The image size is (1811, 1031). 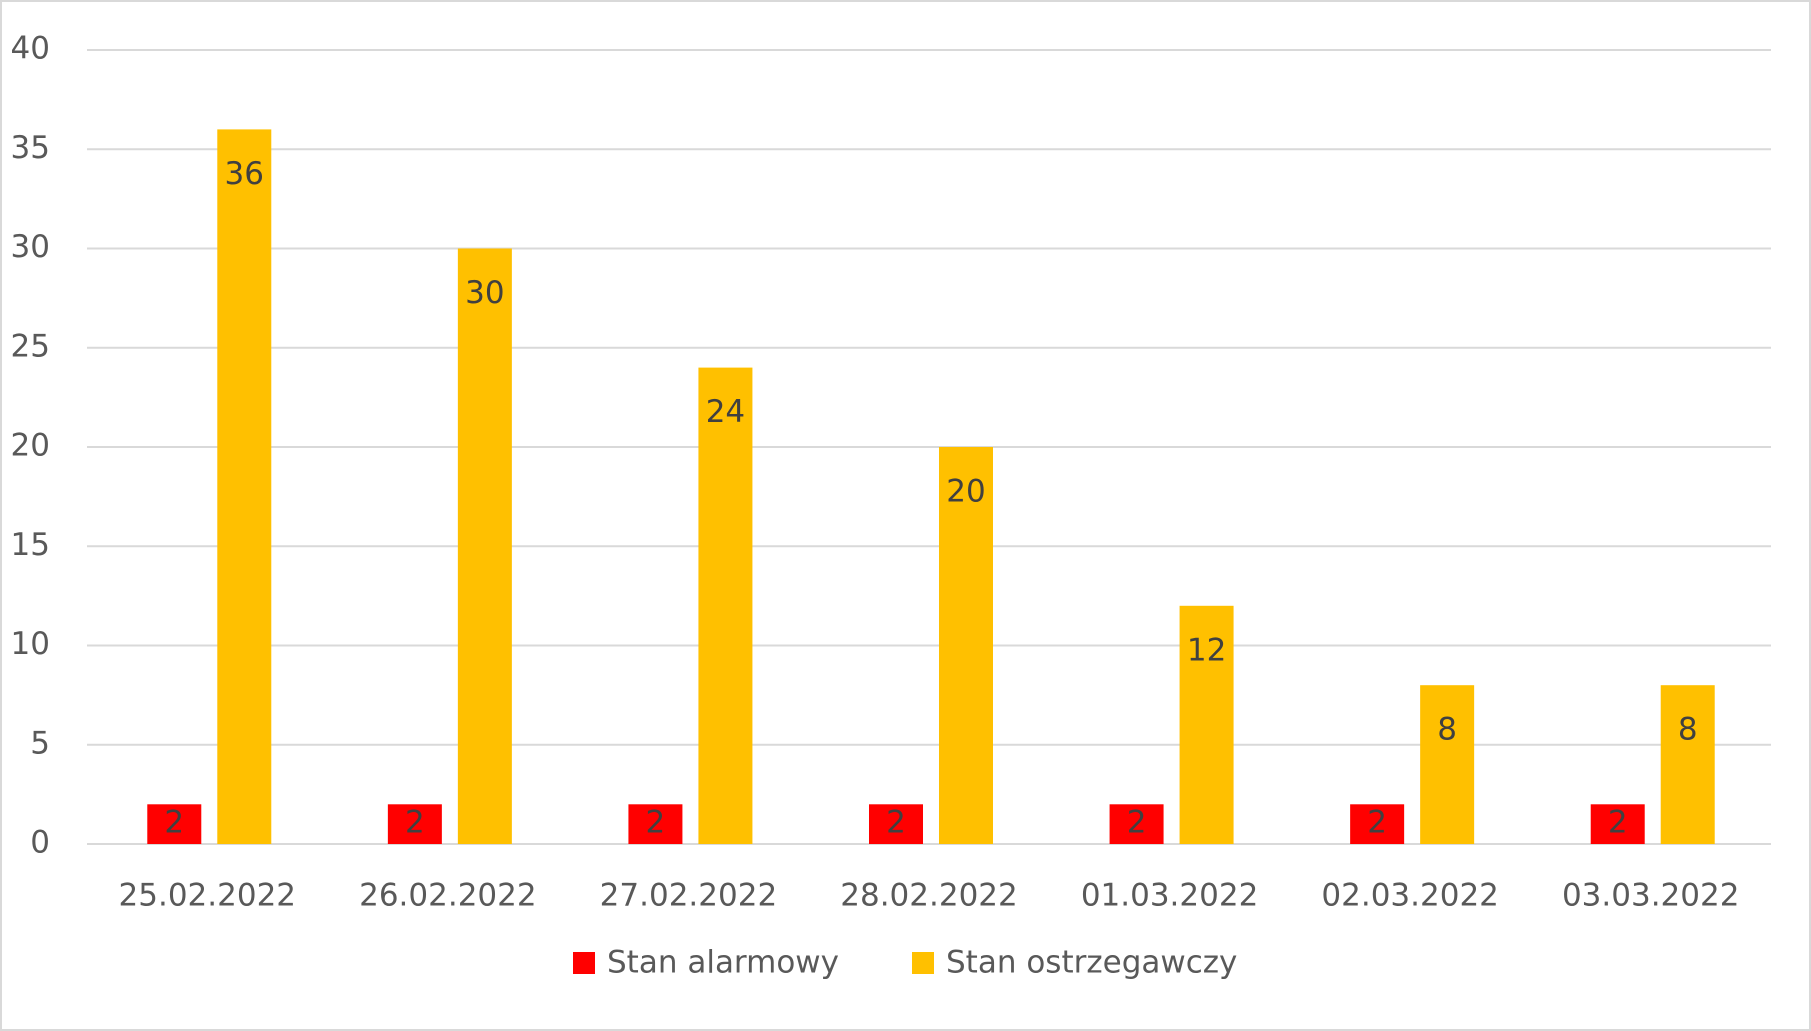 What do you see at coordinates (448, 896) in the screenshot?
I see `x-tick-label: 26.02.2022` at bounding box center [448, 896].